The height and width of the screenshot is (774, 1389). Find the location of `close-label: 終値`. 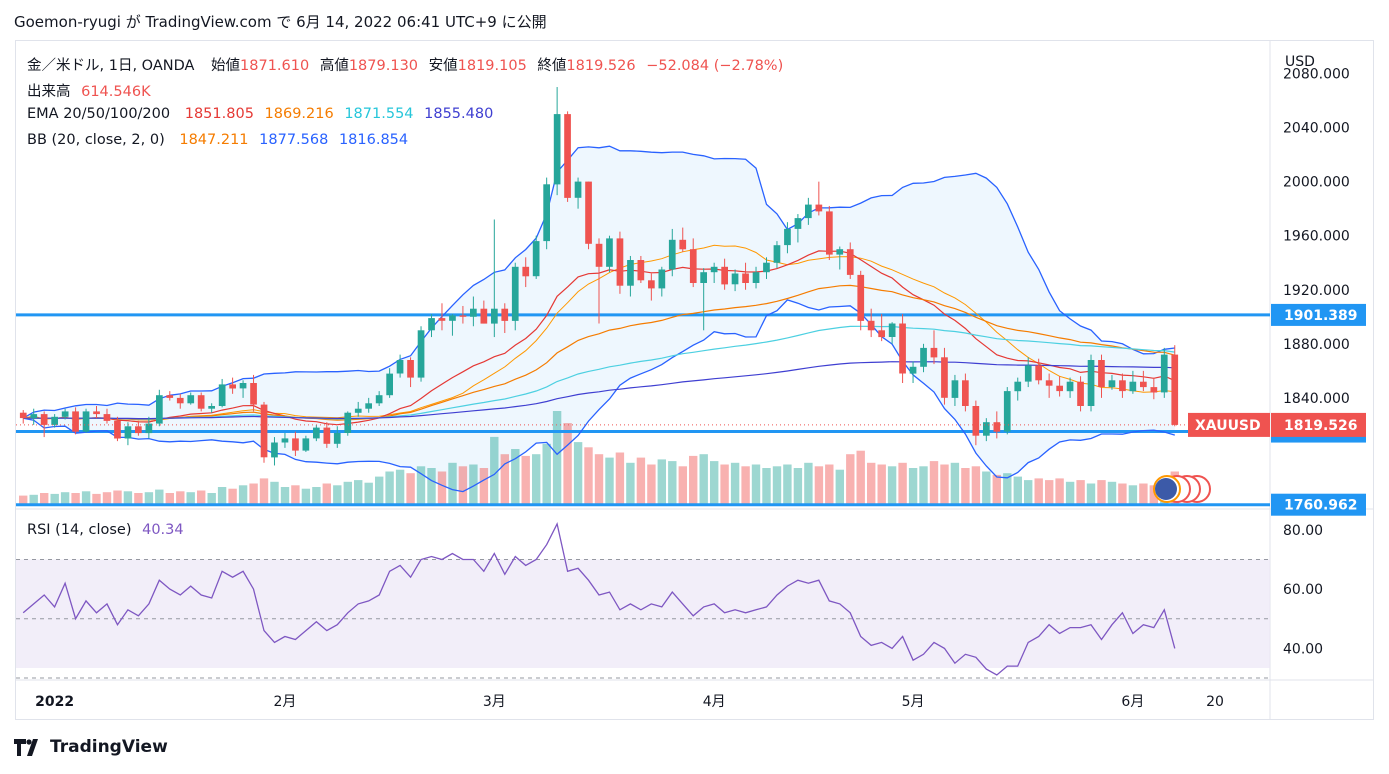

close-label: 終値 is located at coordinates (552, 66).